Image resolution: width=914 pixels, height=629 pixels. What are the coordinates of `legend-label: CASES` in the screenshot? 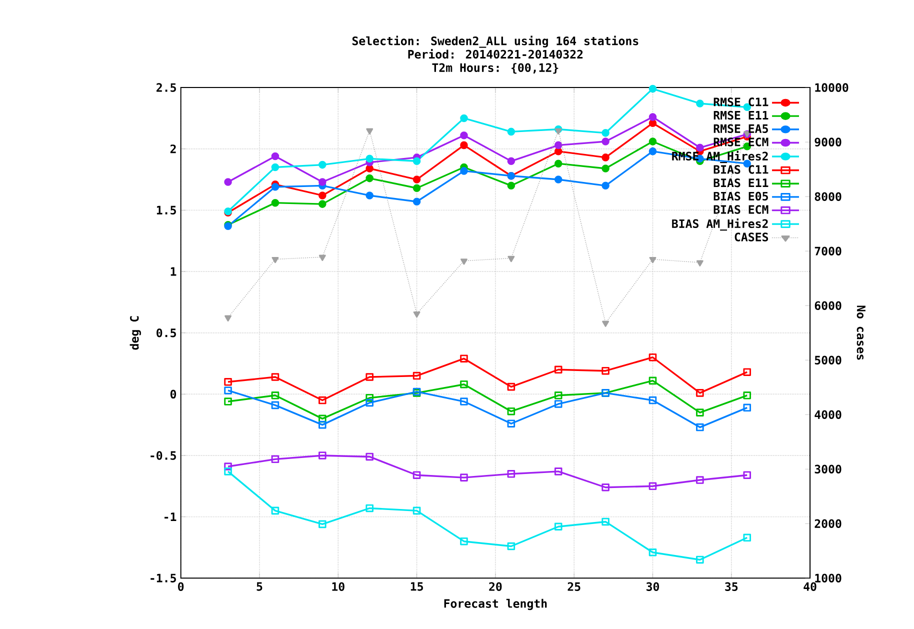 It's located at (751, 237).